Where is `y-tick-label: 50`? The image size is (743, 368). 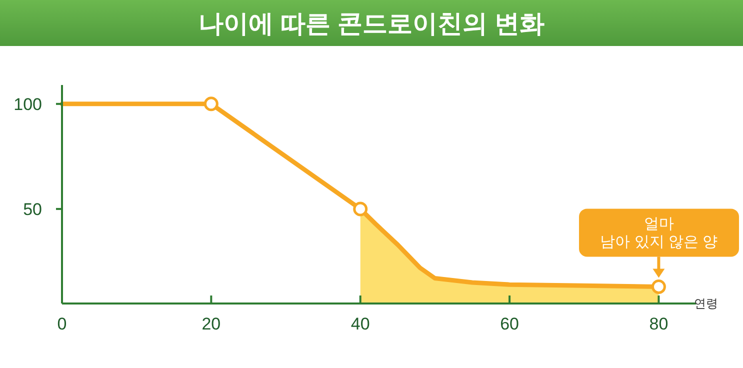
y-tick-label: 50 is located at coordinates (32, 209).